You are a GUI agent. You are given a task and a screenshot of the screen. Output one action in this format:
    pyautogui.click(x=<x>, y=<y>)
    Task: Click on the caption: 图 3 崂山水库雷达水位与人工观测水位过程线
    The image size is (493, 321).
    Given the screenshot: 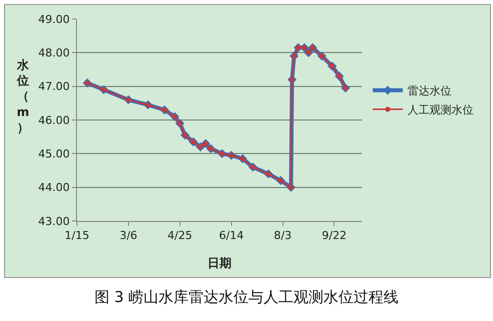 What is the action you would take?
    pyautogui.click(x=246, y=297)
    